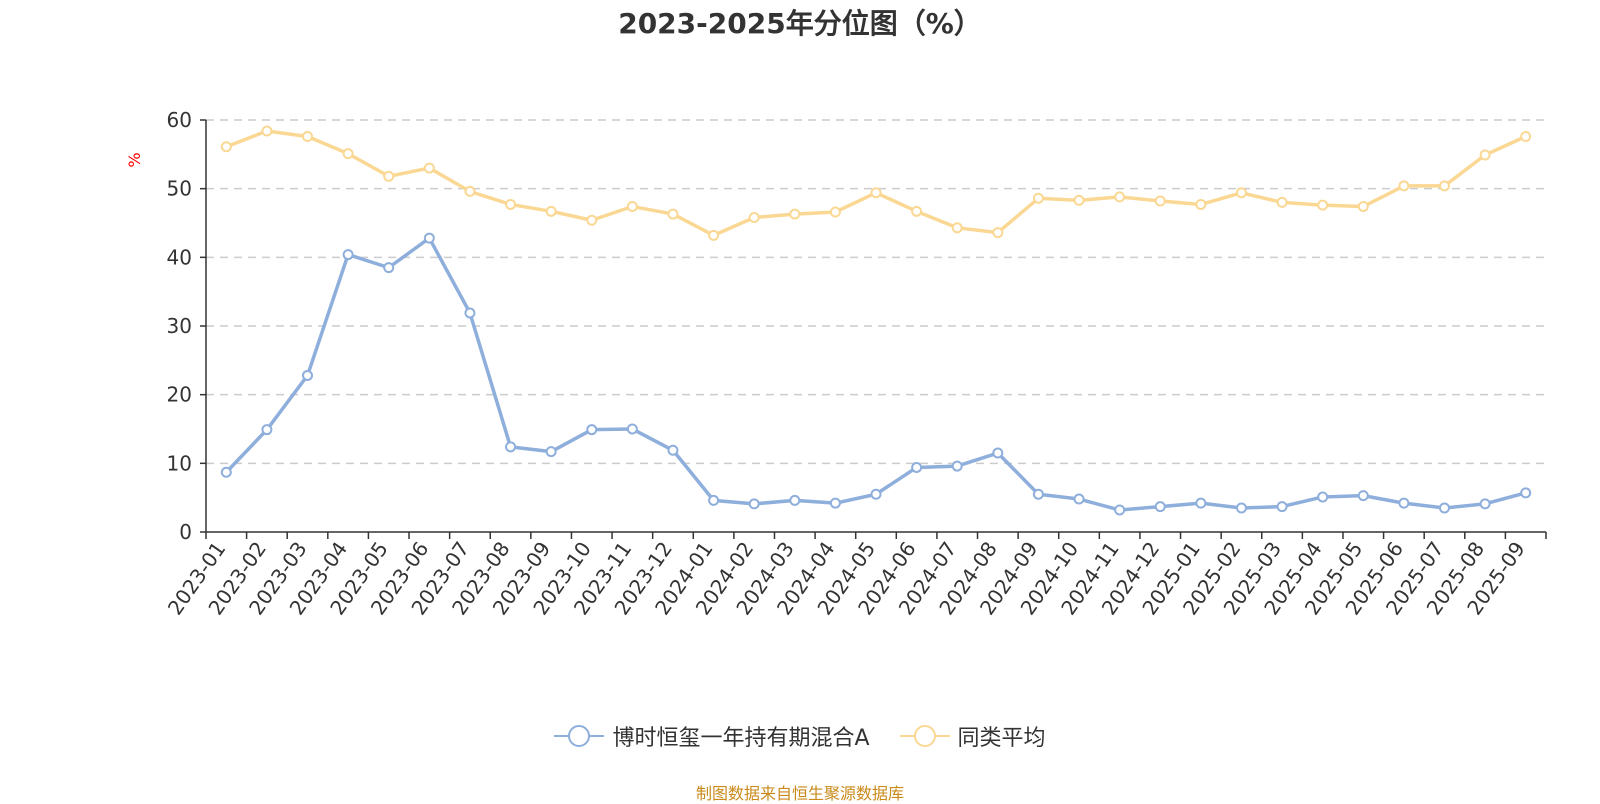 The width and height of the screenshot is (1600, 804). I want to click on y-tick-label-60: 60, so click(179, 120).